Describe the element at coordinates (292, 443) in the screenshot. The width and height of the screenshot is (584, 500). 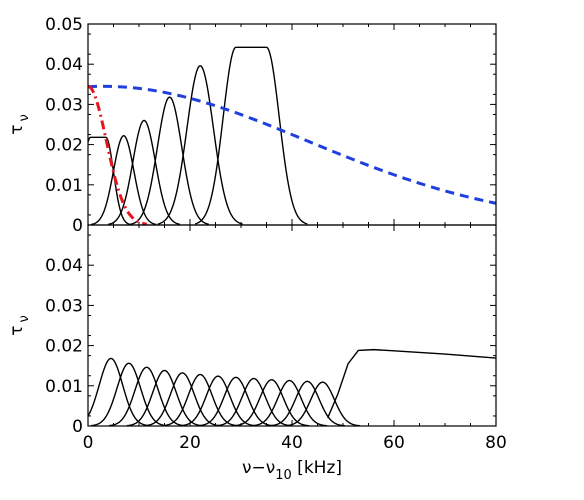
I see `x-tick-label: 40` at that location.